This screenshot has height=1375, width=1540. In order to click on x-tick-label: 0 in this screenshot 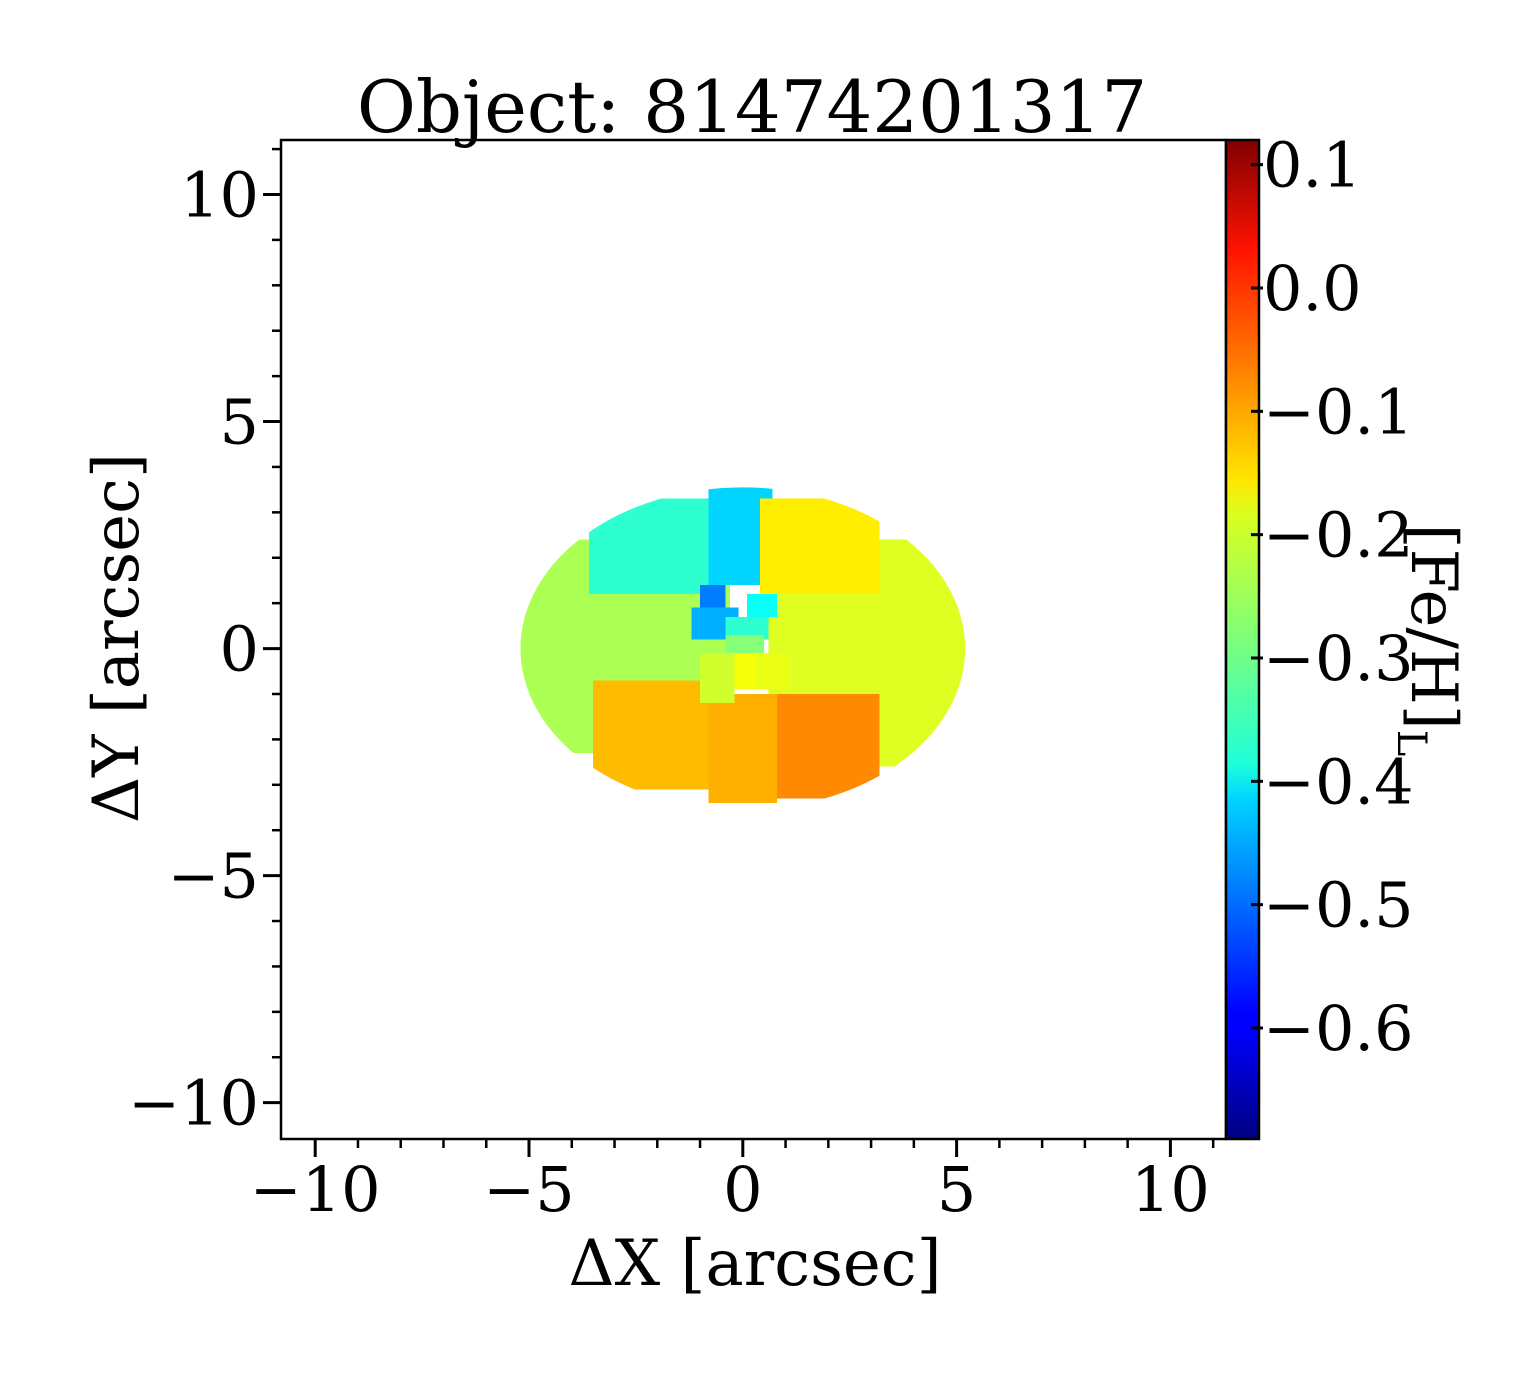, I will do `click(742, 1189)`.